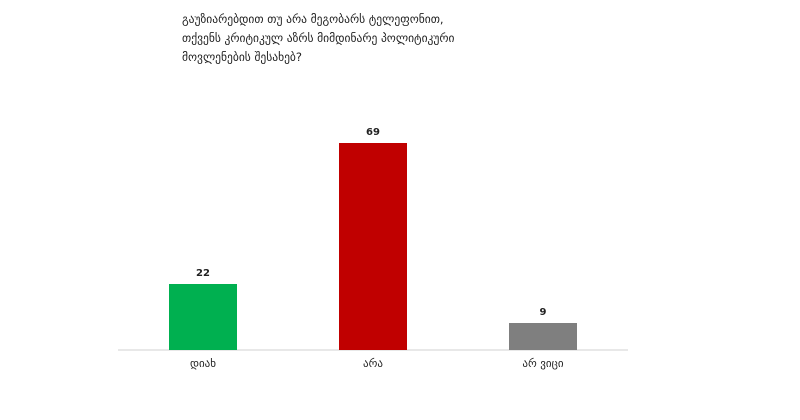 This screenshot has width=800, height=420. Describe the element at coordinates (203, 363) in the screenshot. I see `x-tick-label: დიახ` at that location.